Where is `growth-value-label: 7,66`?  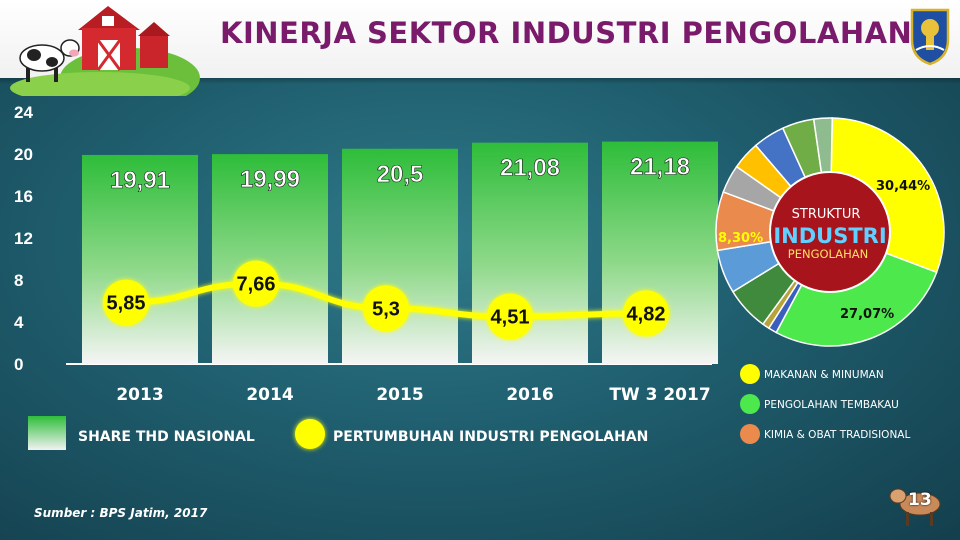 growth-value-label: 7,66 is located at coordinates (256, 285).